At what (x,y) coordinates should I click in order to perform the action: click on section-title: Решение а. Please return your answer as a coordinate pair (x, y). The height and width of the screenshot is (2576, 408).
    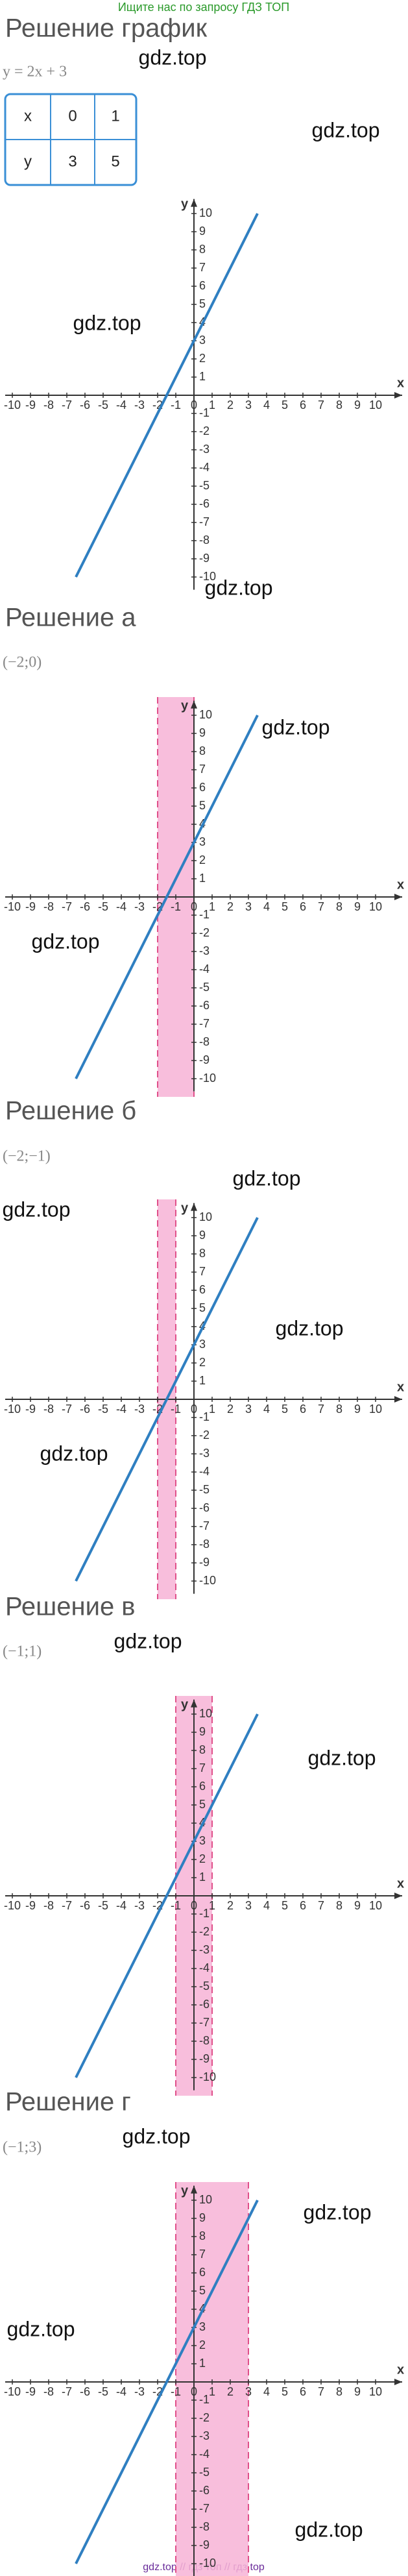
    Looking at the image, I should click on (70, 618).